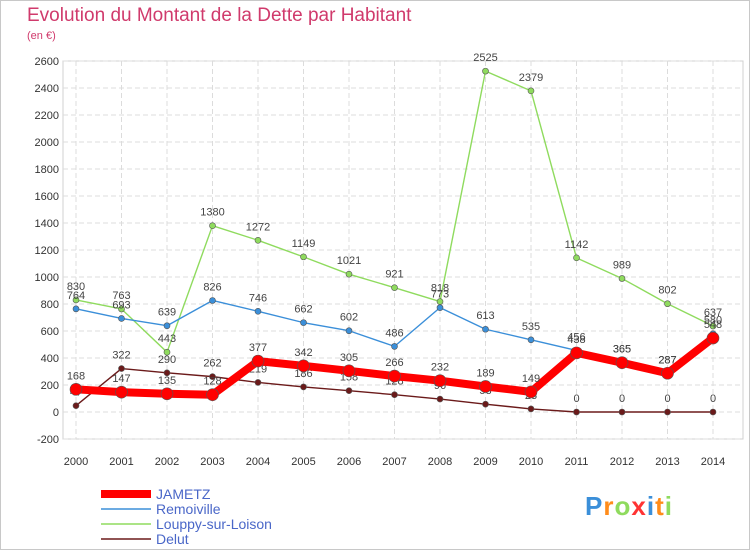 The width and height of the screenshot is (750, 550). What do you see at coordinates (47, 143) in the screenshot?
I see `y-tick-label: 2000` at bounding box center [47, 143].